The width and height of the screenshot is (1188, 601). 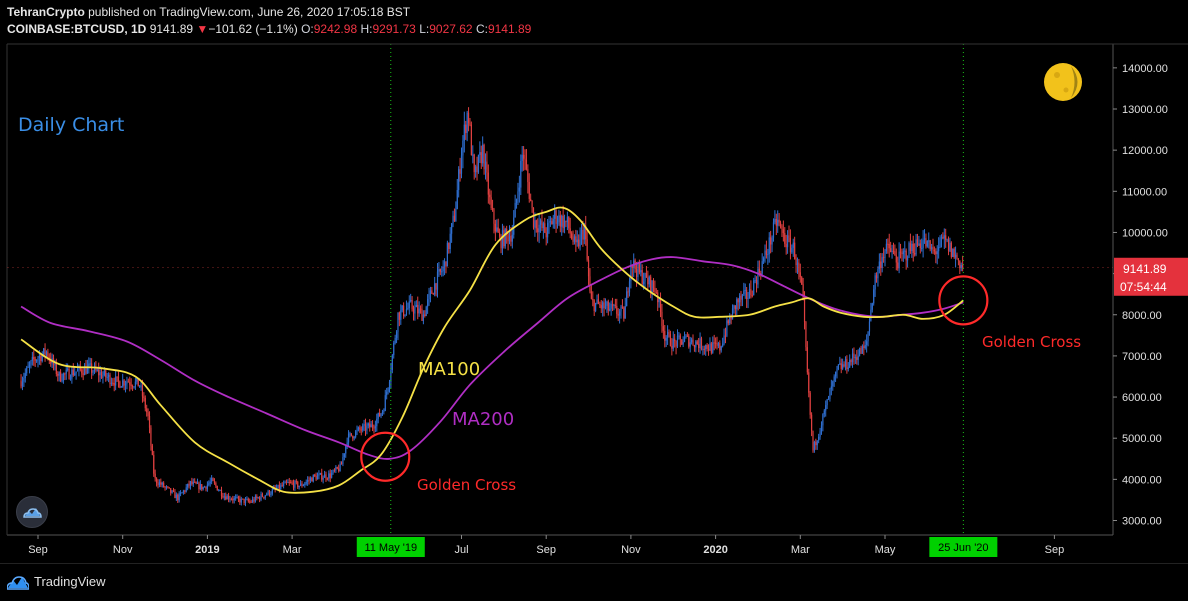 What do you see at coordinates (385, 456) in the screenshot?
I see `golden-cross-circle` at bounding box center [385, 456].